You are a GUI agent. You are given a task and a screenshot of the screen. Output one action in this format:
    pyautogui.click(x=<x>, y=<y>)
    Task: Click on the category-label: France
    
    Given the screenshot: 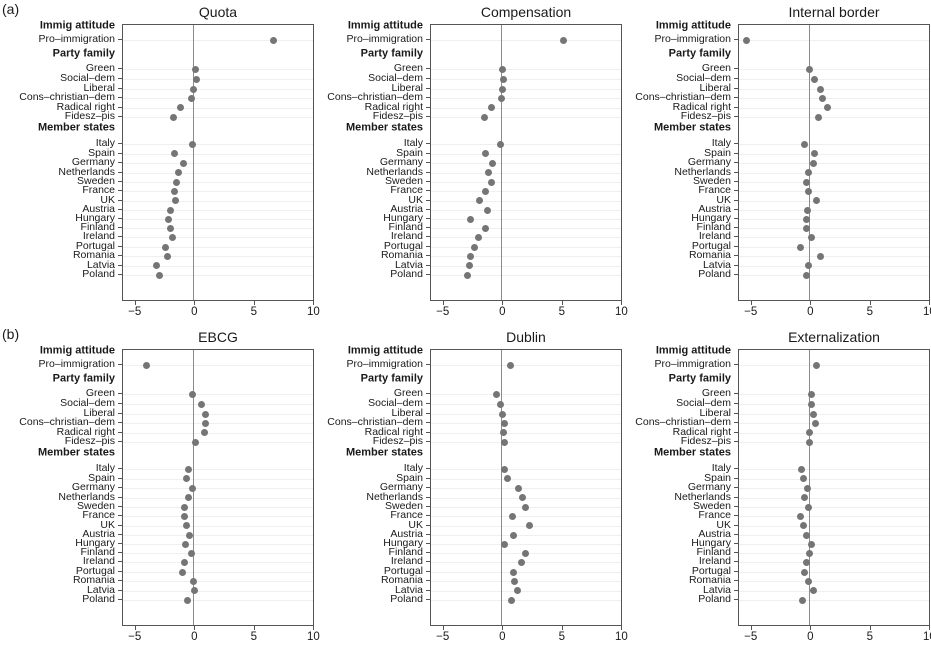 What is the action you would take?
    pyautogui.click(x=98, y=190)
    